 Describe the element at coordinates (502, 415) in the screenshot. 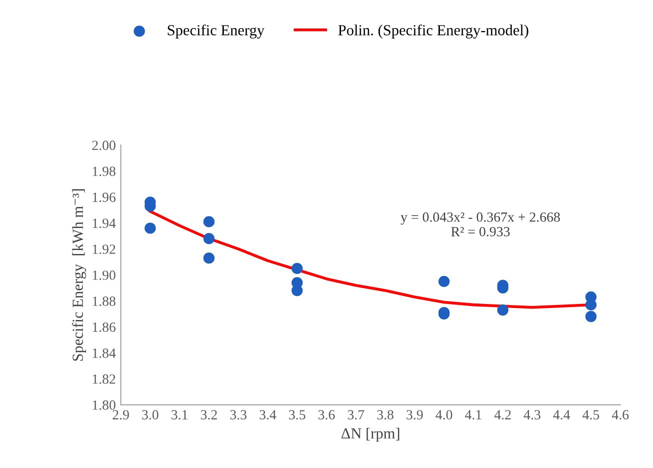

I see `x-tick-label: 4.2` at that location.